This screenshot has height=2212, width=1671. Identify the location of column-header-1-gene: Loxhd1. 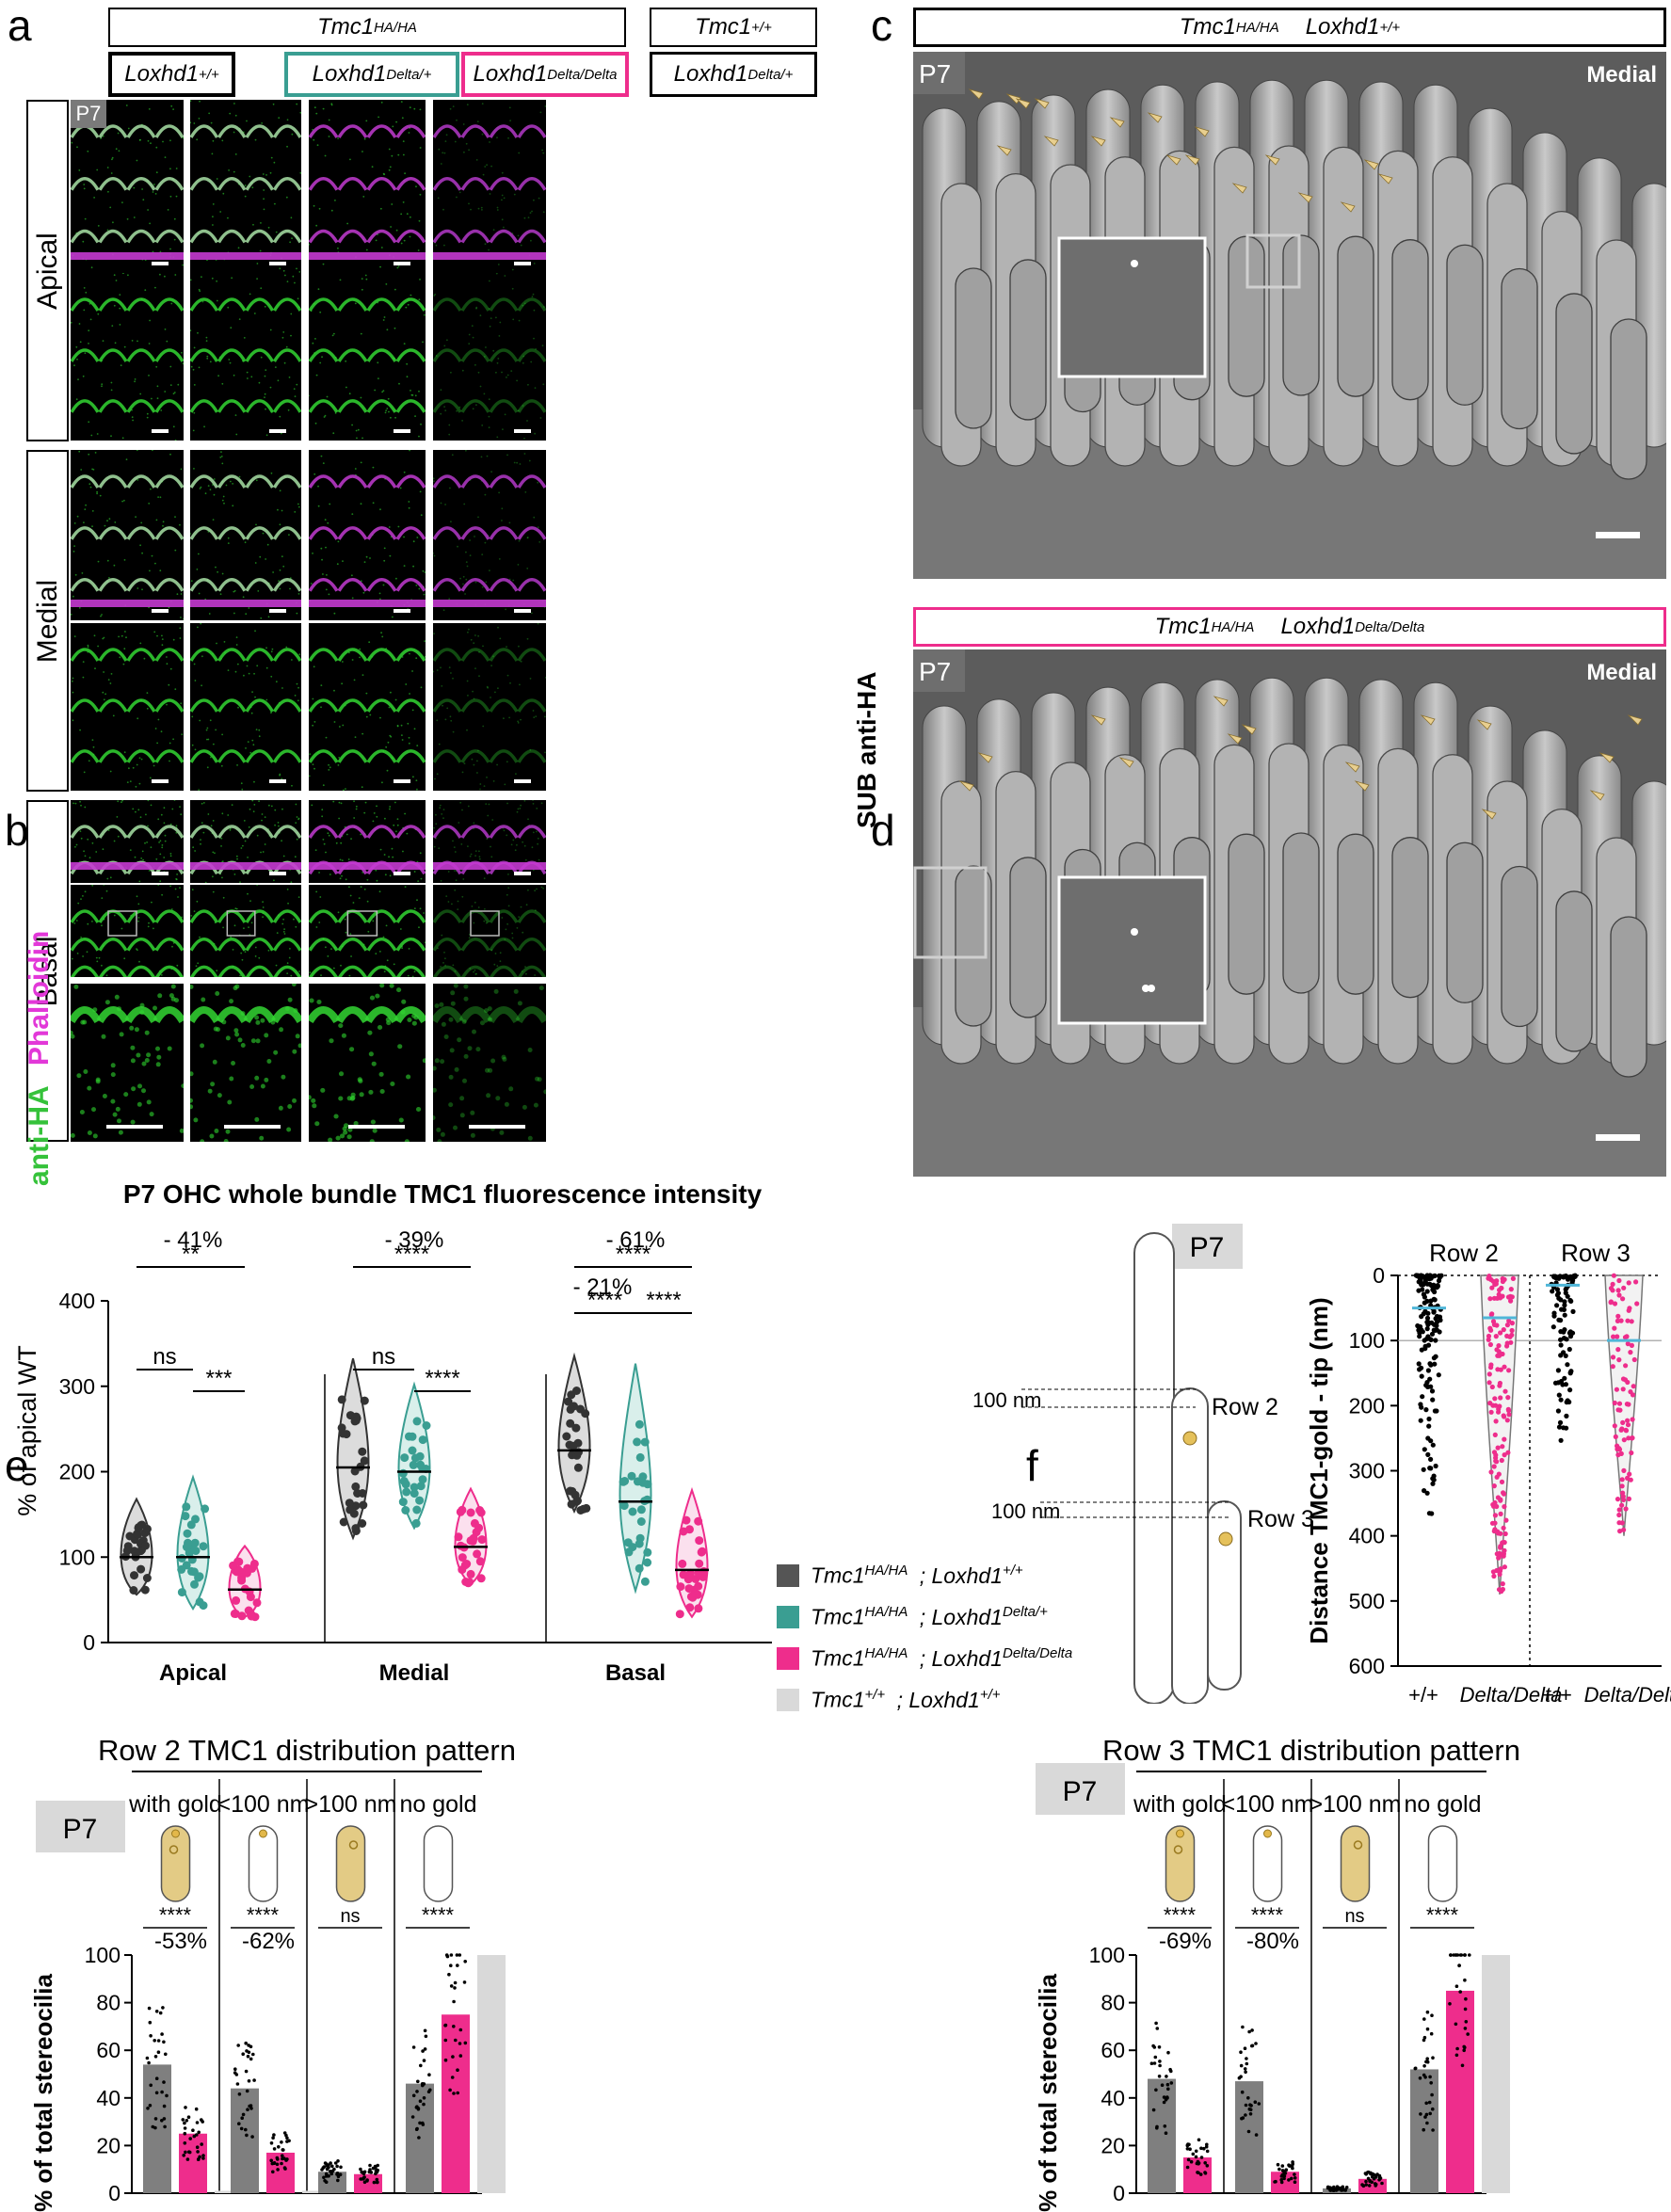
(162, 74).